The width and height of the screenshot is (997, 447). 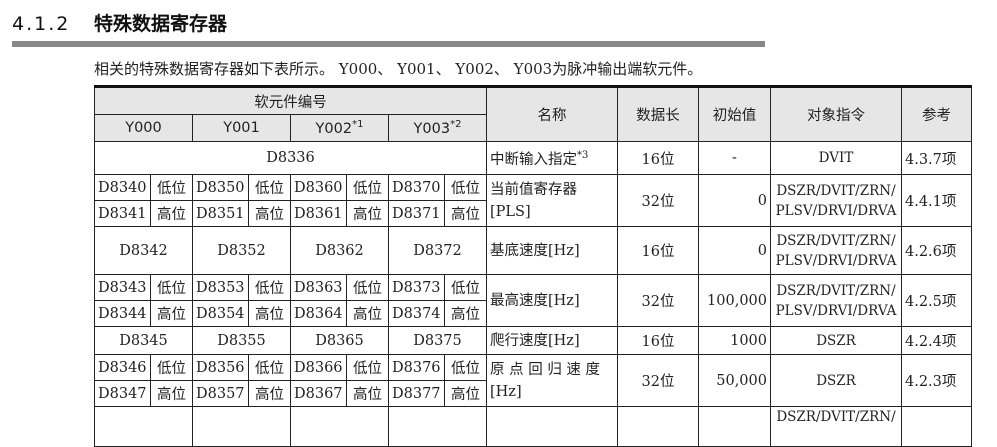 What do you see at coordinates (220, 313) in the screenshot?
I see `device-cell: D8354` at bounding box center [220, 313].